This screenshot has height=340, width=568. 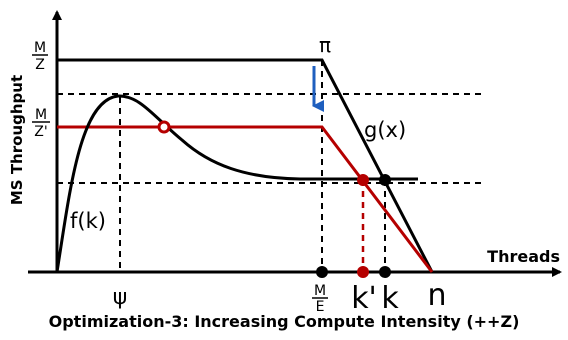 I want to click on y-axis-label: MS Throughput, so click(x=17, y=140).